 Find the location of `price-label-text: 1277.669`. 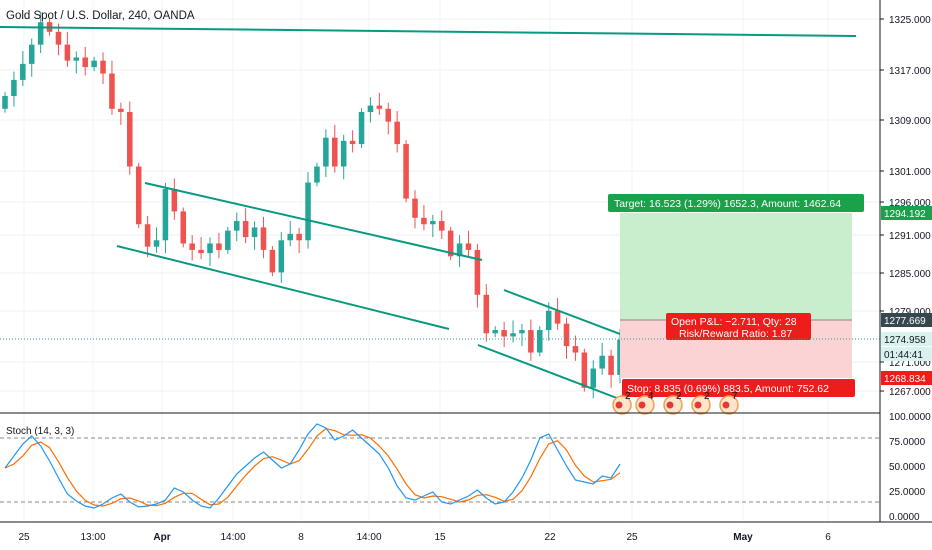

price-label-text: 1277.669 is located at coordinates (905, 321).